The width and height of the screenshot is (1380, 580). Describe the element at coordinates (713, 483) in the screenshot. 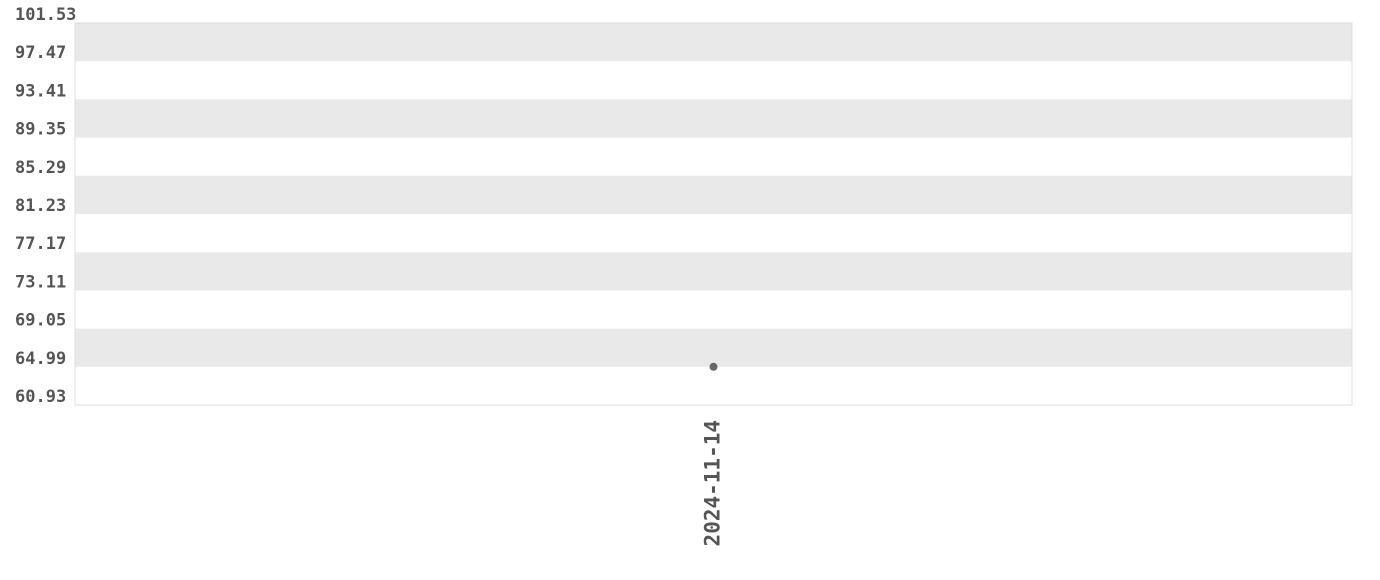

I see `x-tick-label: 2024-11-14` at that location.